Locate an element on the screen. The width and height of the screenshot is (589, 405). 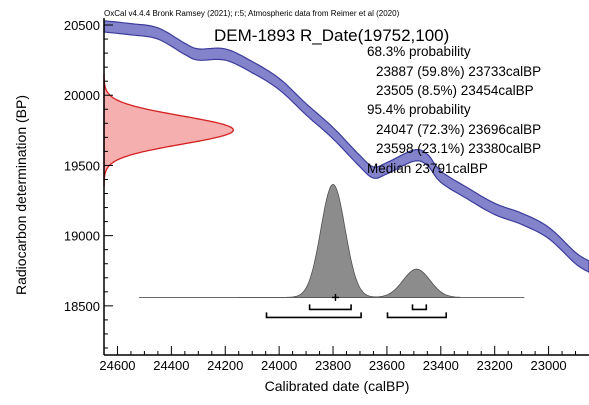
y-tick-label: 19000 is located at coordinates (82, 236).